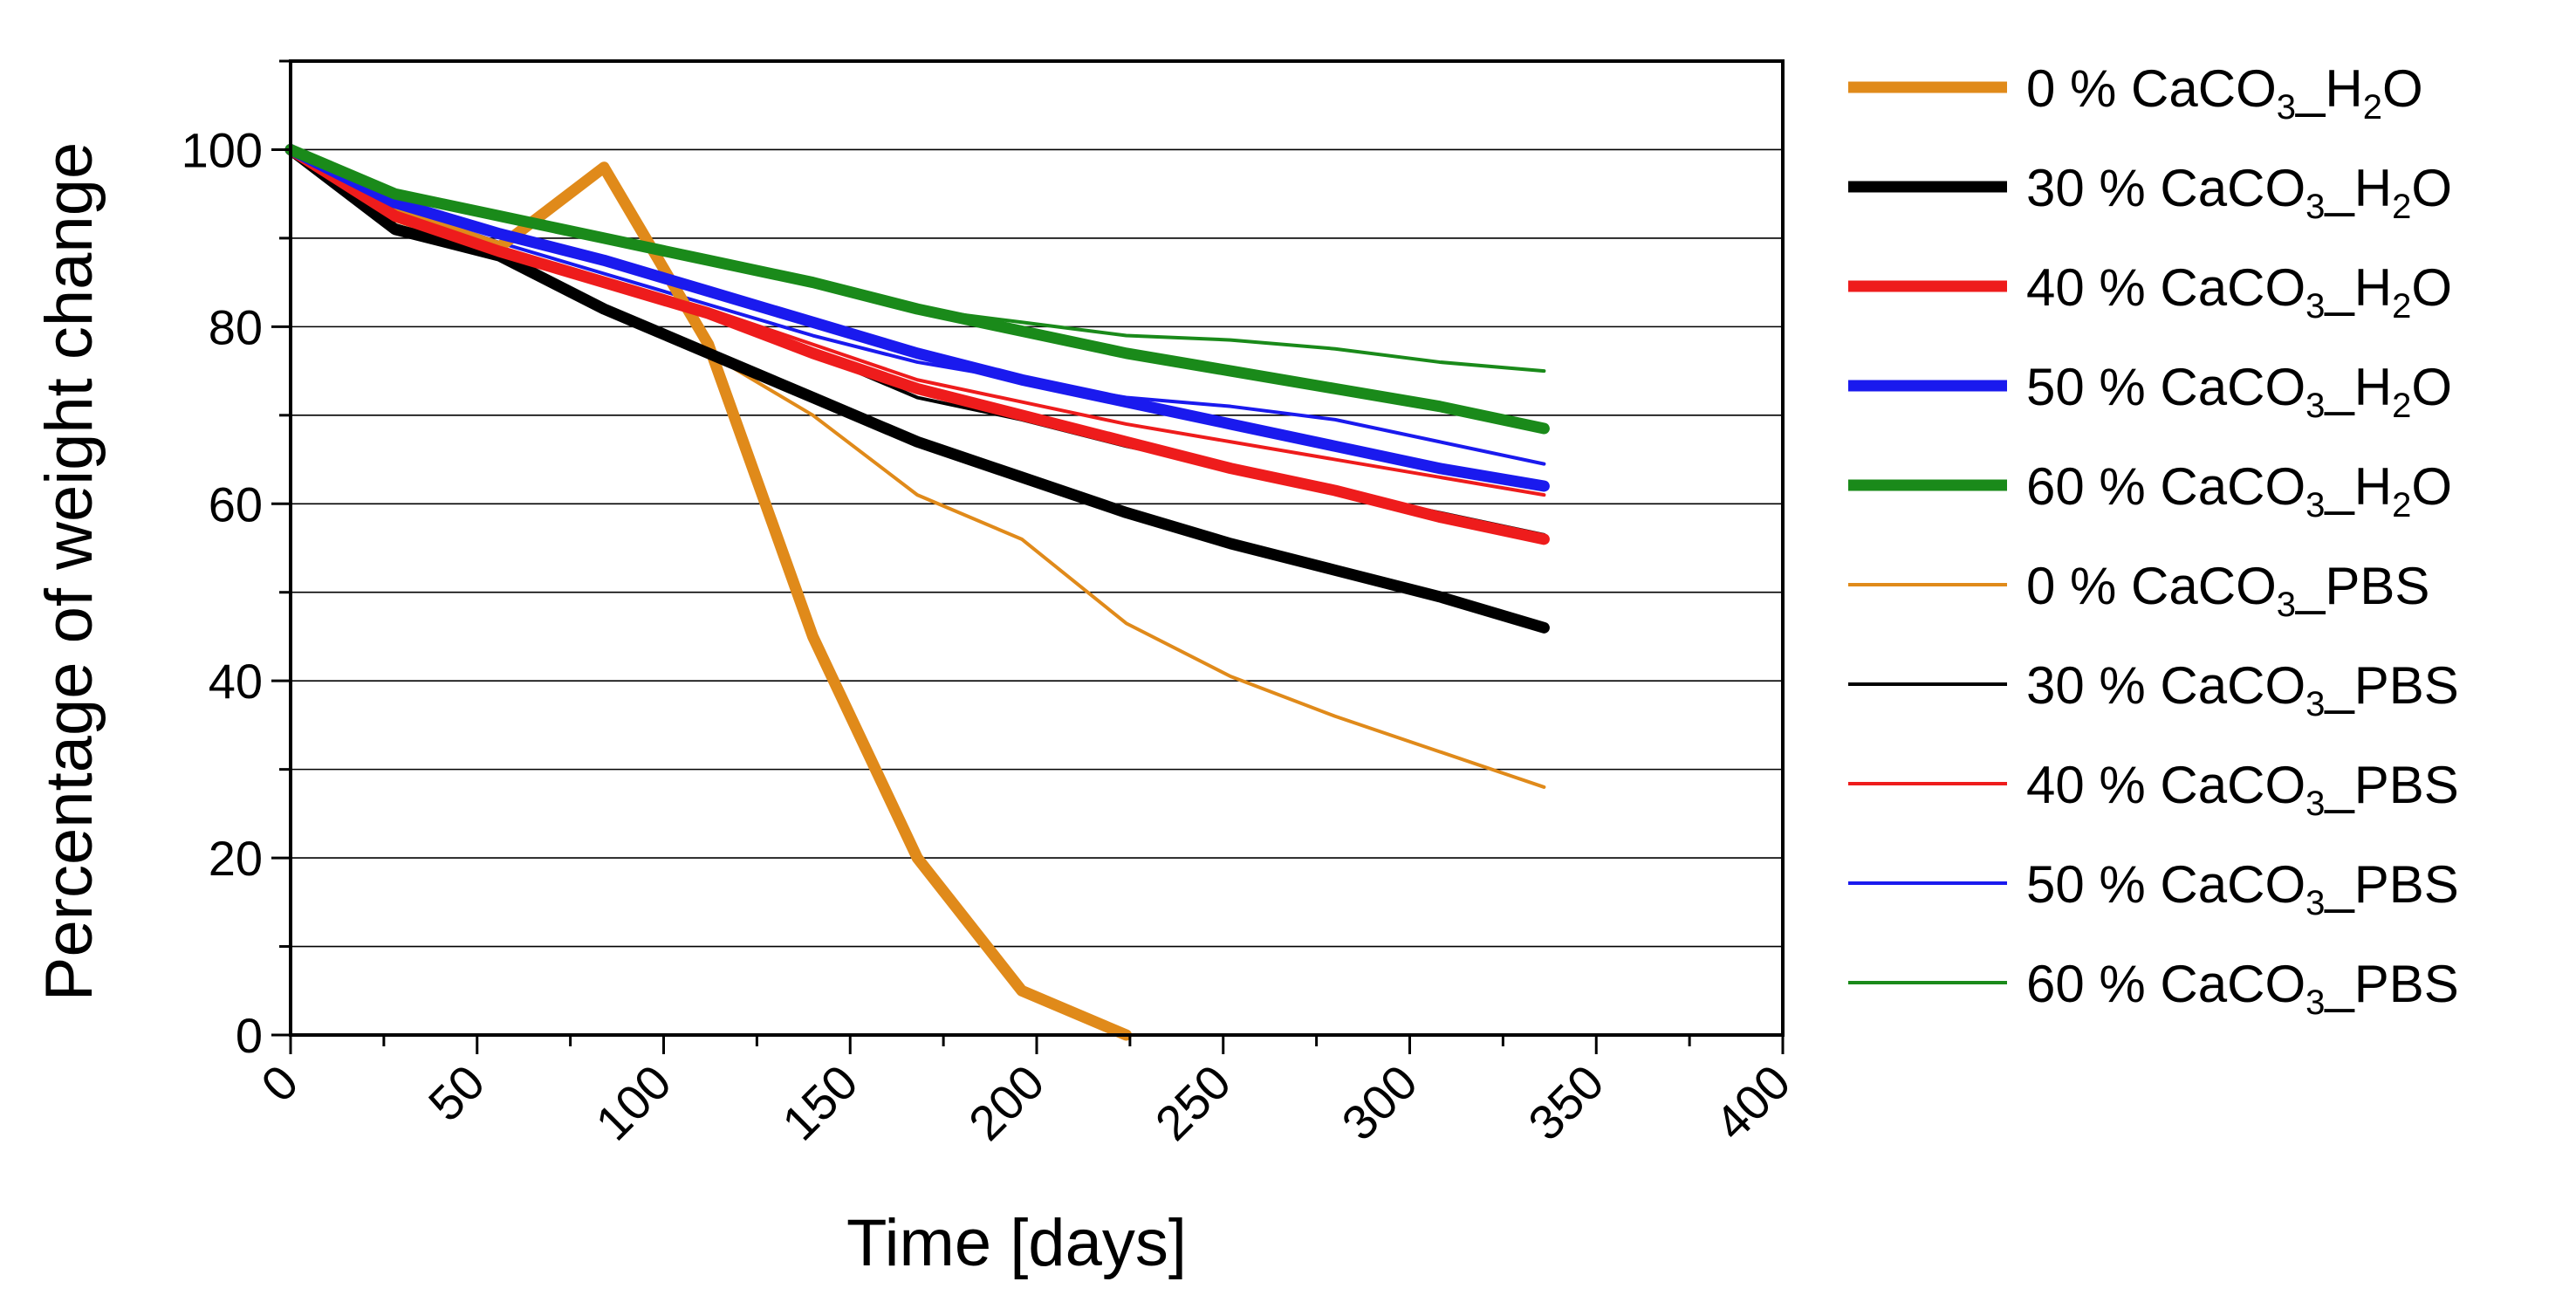 Image resolution: width=2576 pixels, height=1316 pixels. I want to click on legend-label: 50 % CaCO3_PBS, so click(2242, 888).